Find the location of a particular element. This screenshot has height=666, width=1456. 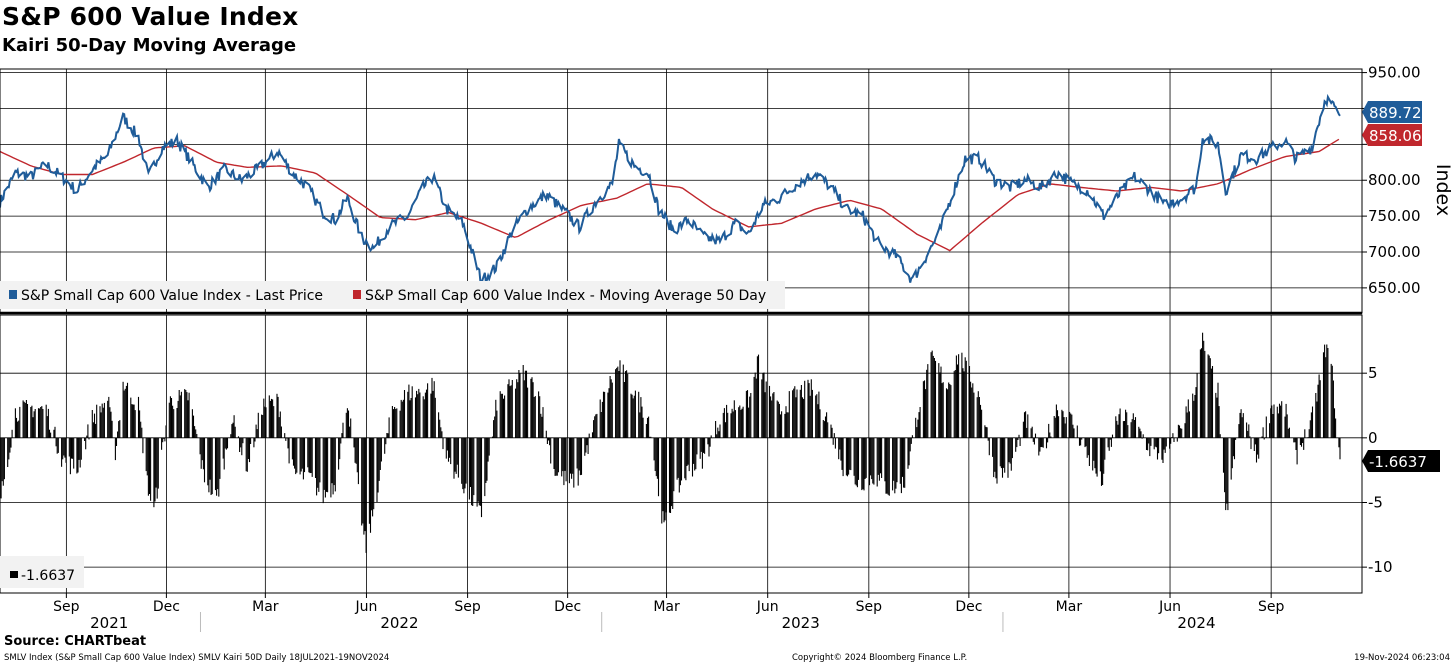

y-tick-label: 800.00 is located at coordinates (1394, 180).